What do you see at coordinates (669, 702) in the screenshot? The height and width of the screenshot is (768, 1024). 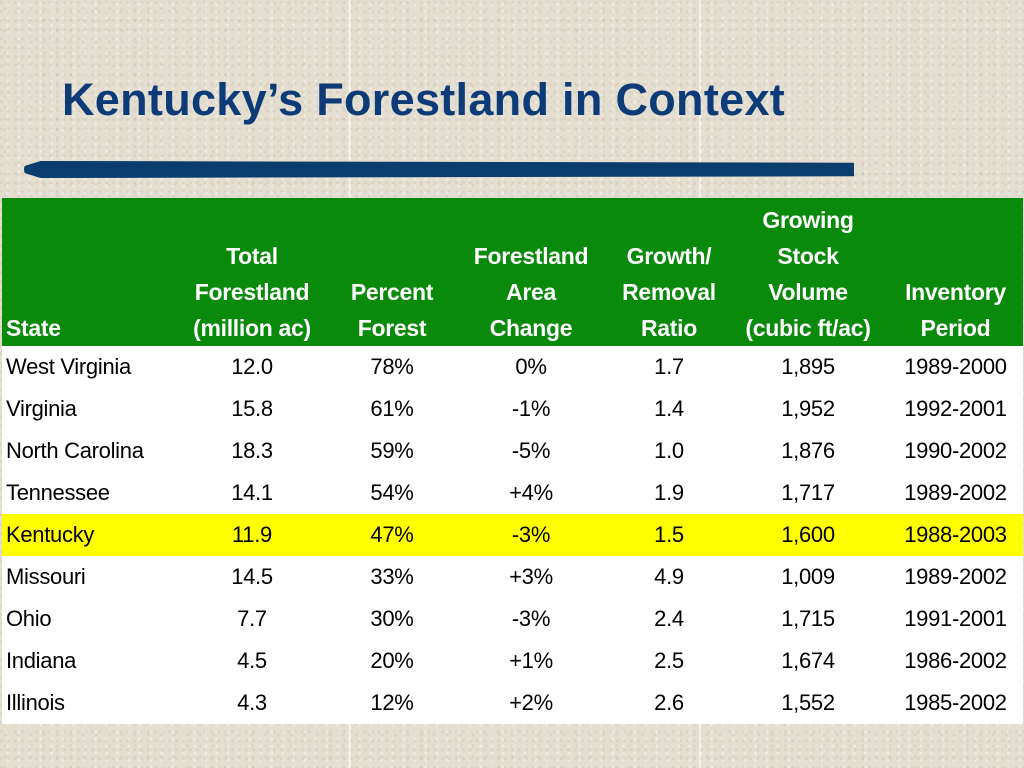 I see `cell-growth-removal-ratio: 2.6` at bounding box center [669, 702].